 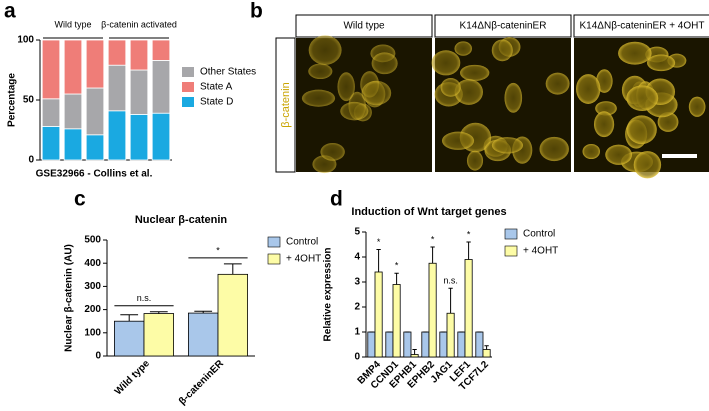 What do you see at coordinates (72, 24) in the screenshot?
I see `group-label: Wild type` at bounding box center [72, 24].